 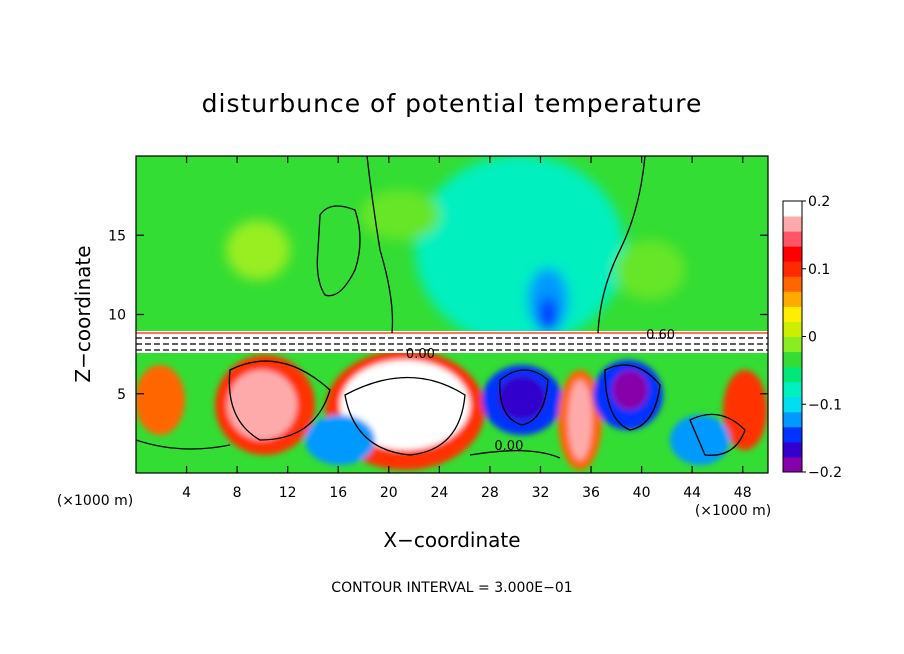 I want to click on colorbar-tick-label: −0.1, so click(x=825, y=405).